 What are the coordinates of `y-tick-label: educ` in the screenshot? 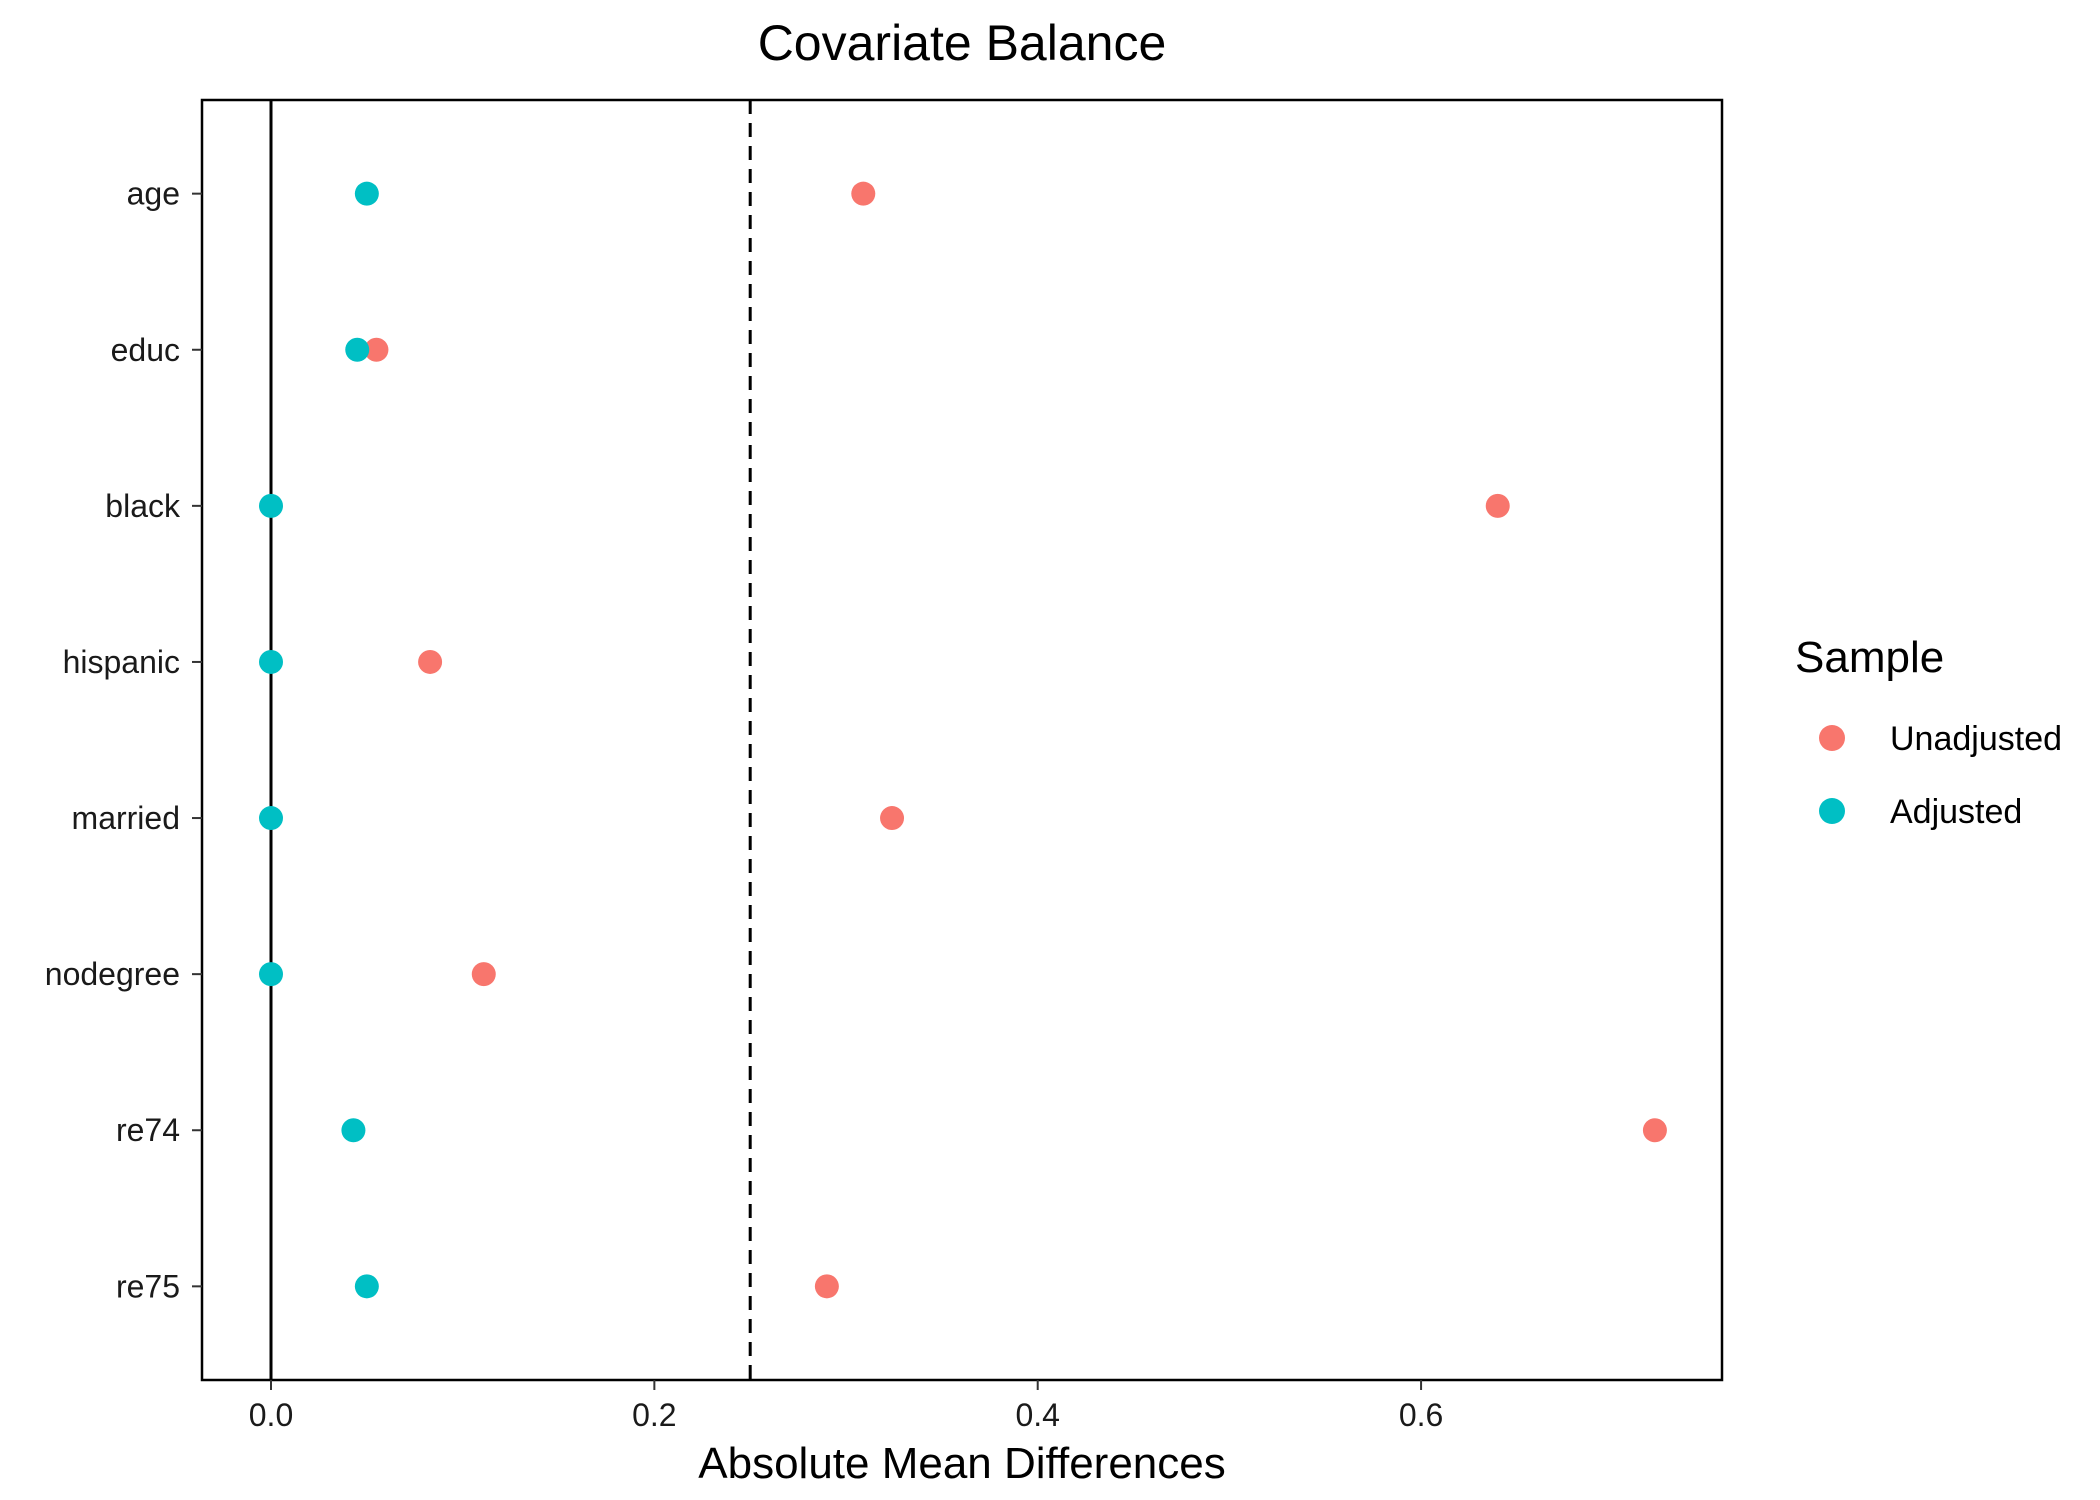 It's located at (145, 350).